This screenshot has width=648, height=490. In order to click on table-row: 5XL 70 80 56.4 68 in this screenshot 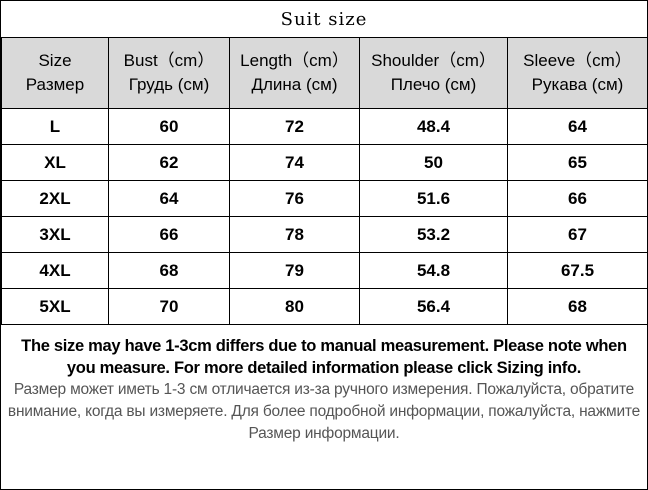, I will do `click(324, 306)`.